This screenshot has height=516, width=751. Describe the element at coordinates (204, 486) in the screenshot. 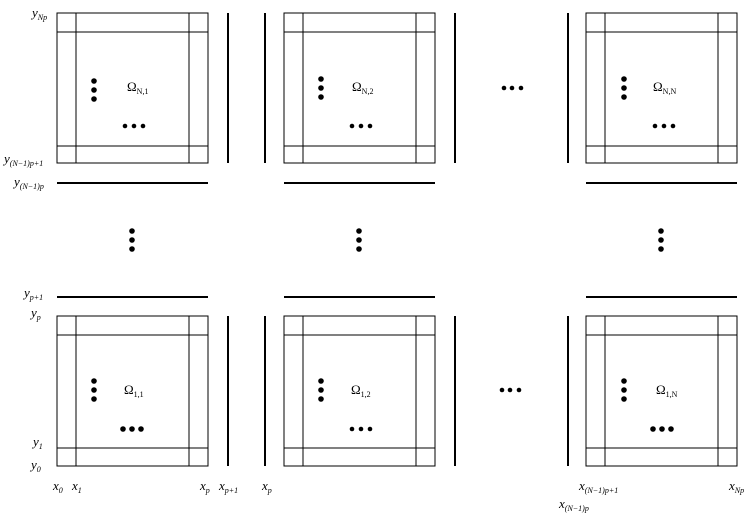

I see `x-label-p-left: xp` at that location.